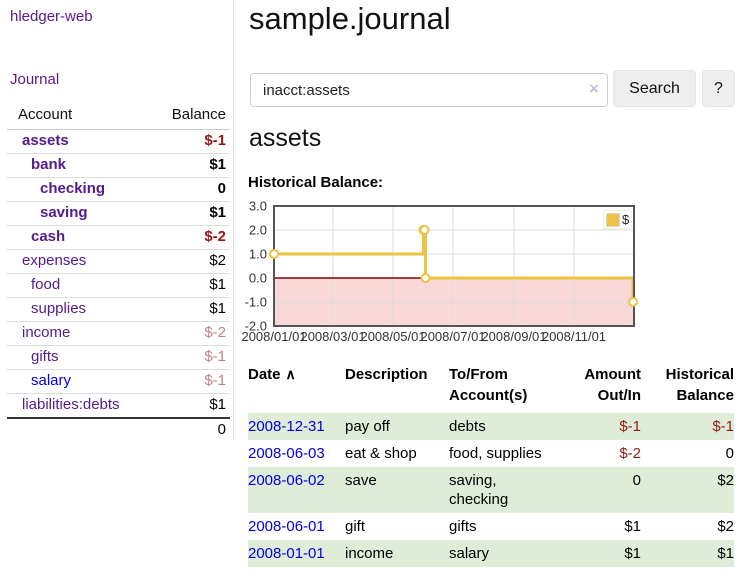  Describe the element at coordinates (191, 116) in the screenshot. I see `balance-column-header: Balance` at that location.